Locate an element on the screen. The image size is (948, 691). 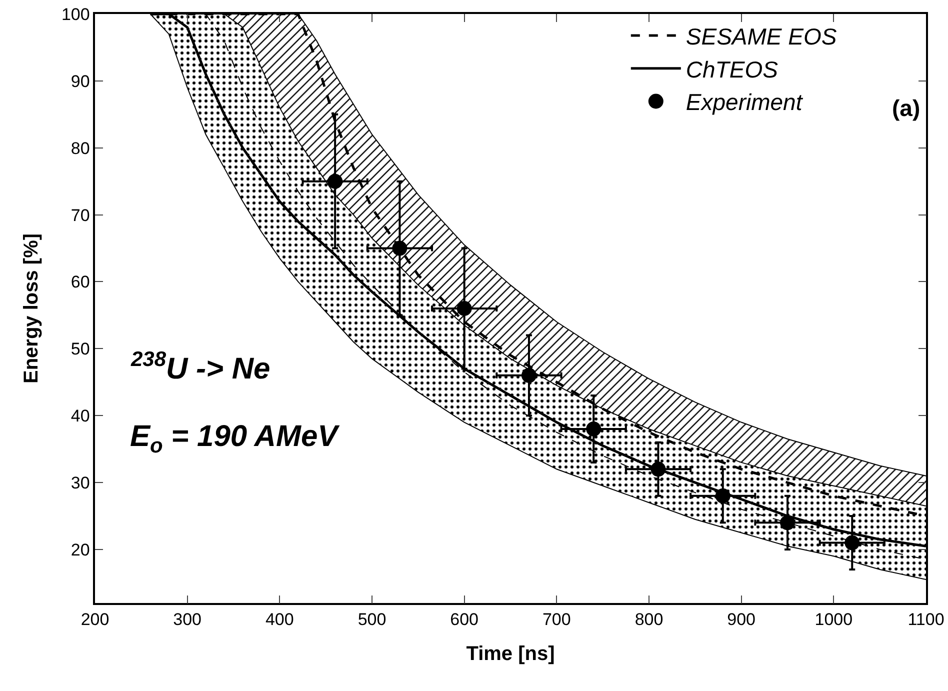
y-tick-label: 20 is located at coordinates (80, 550).